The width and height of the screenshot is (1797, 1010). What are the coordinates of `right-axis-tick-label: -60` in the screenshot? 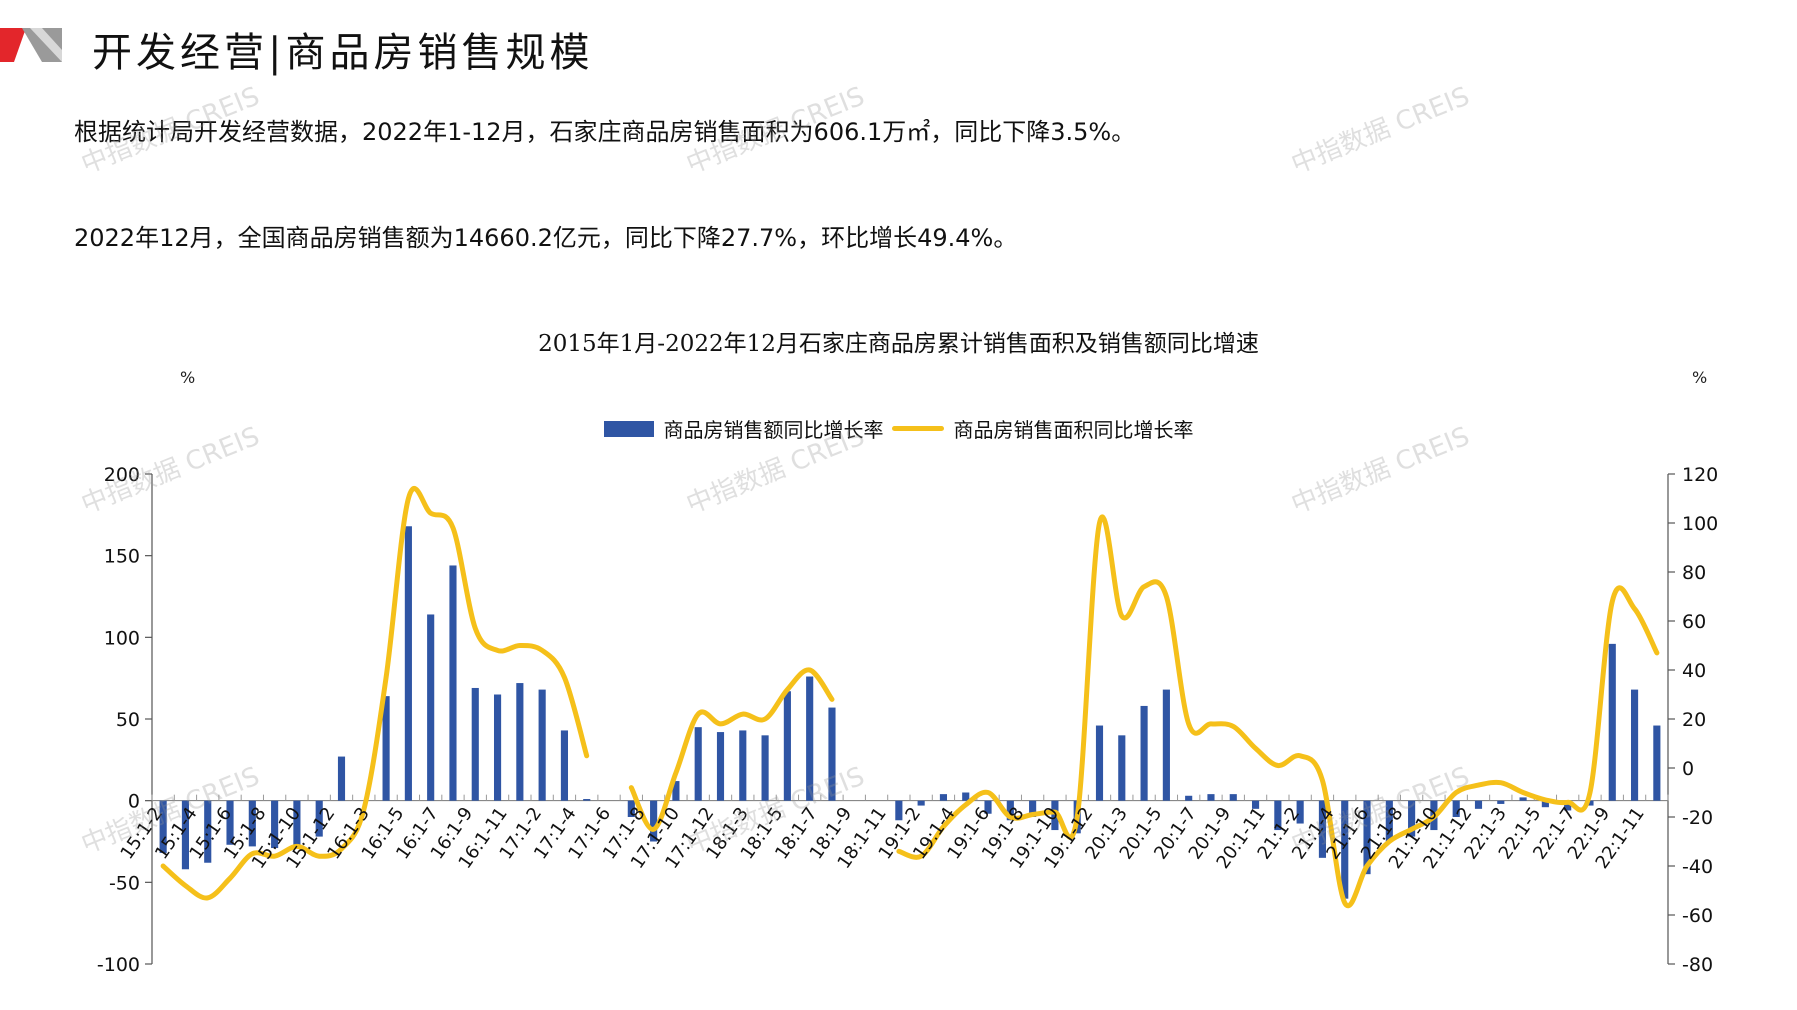 It's located at (1697, 916).